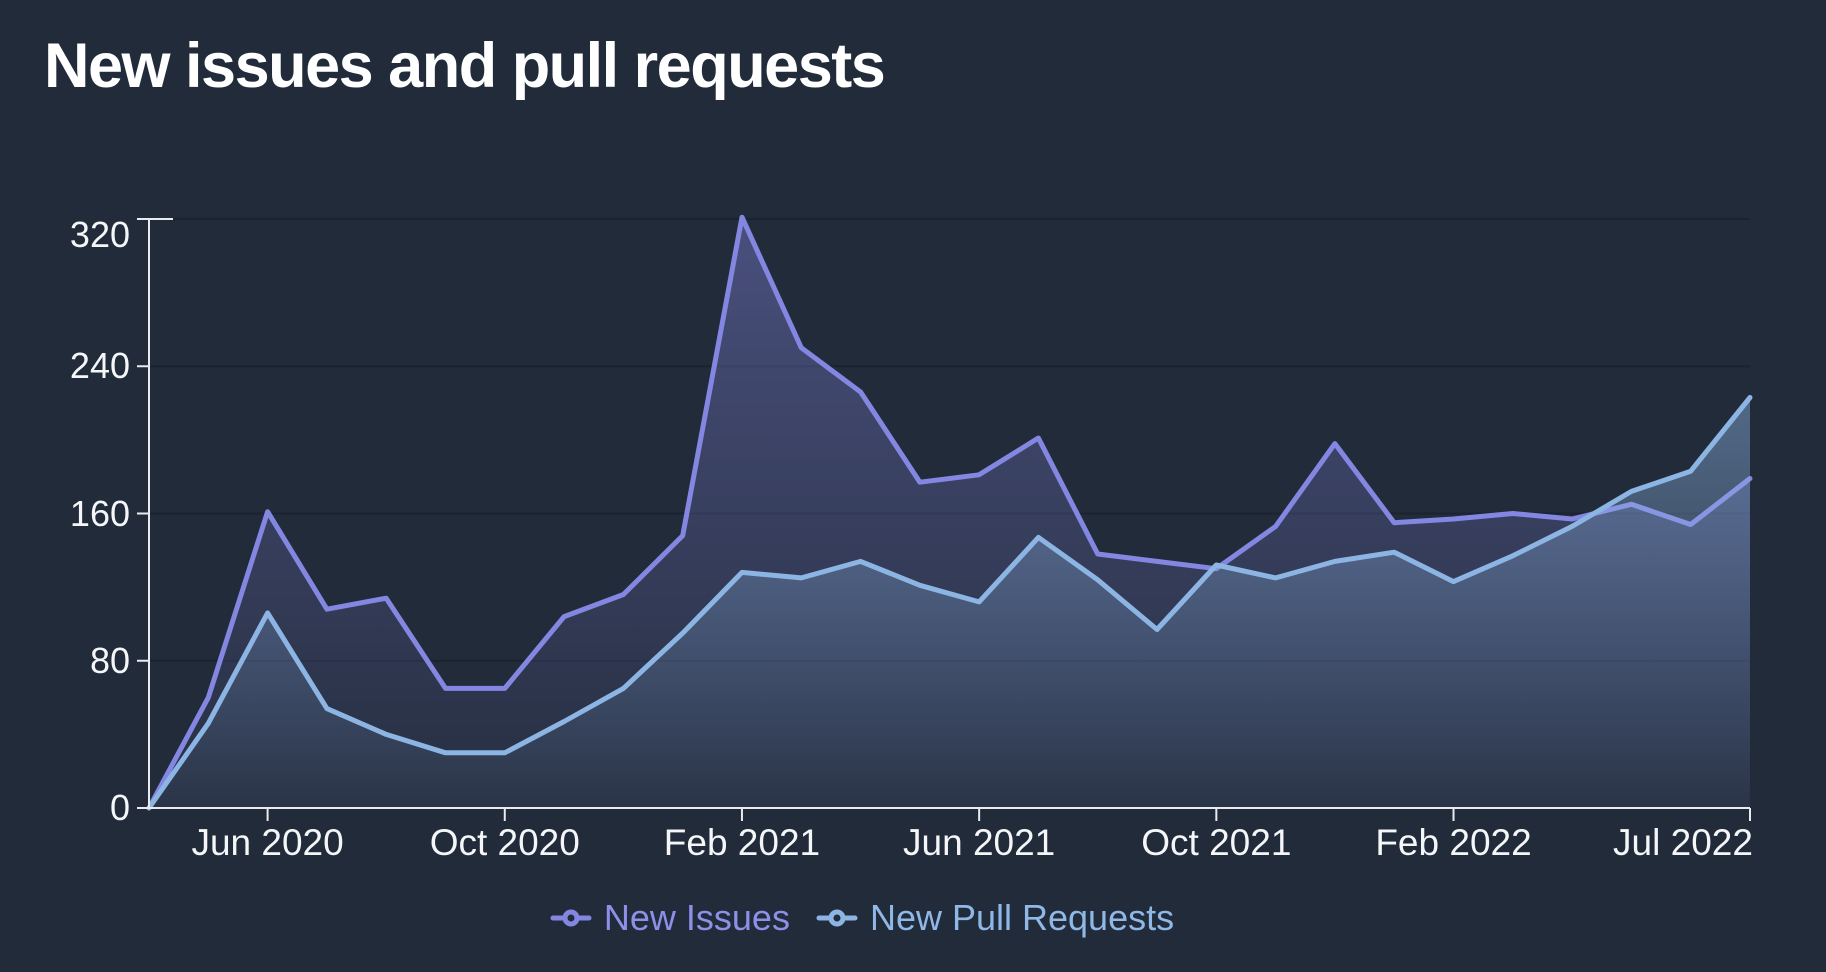  I want to click on legend-item-new-issues: New Issues, so click(670, 918).